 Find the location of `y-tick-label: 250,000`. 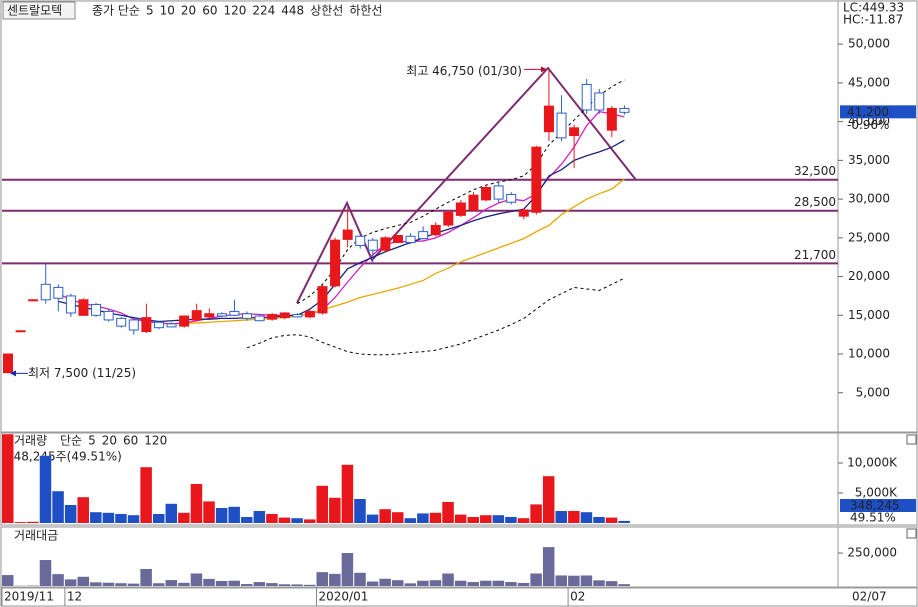

y-tick-label: 250,000 is located at coordinates (872, 553).